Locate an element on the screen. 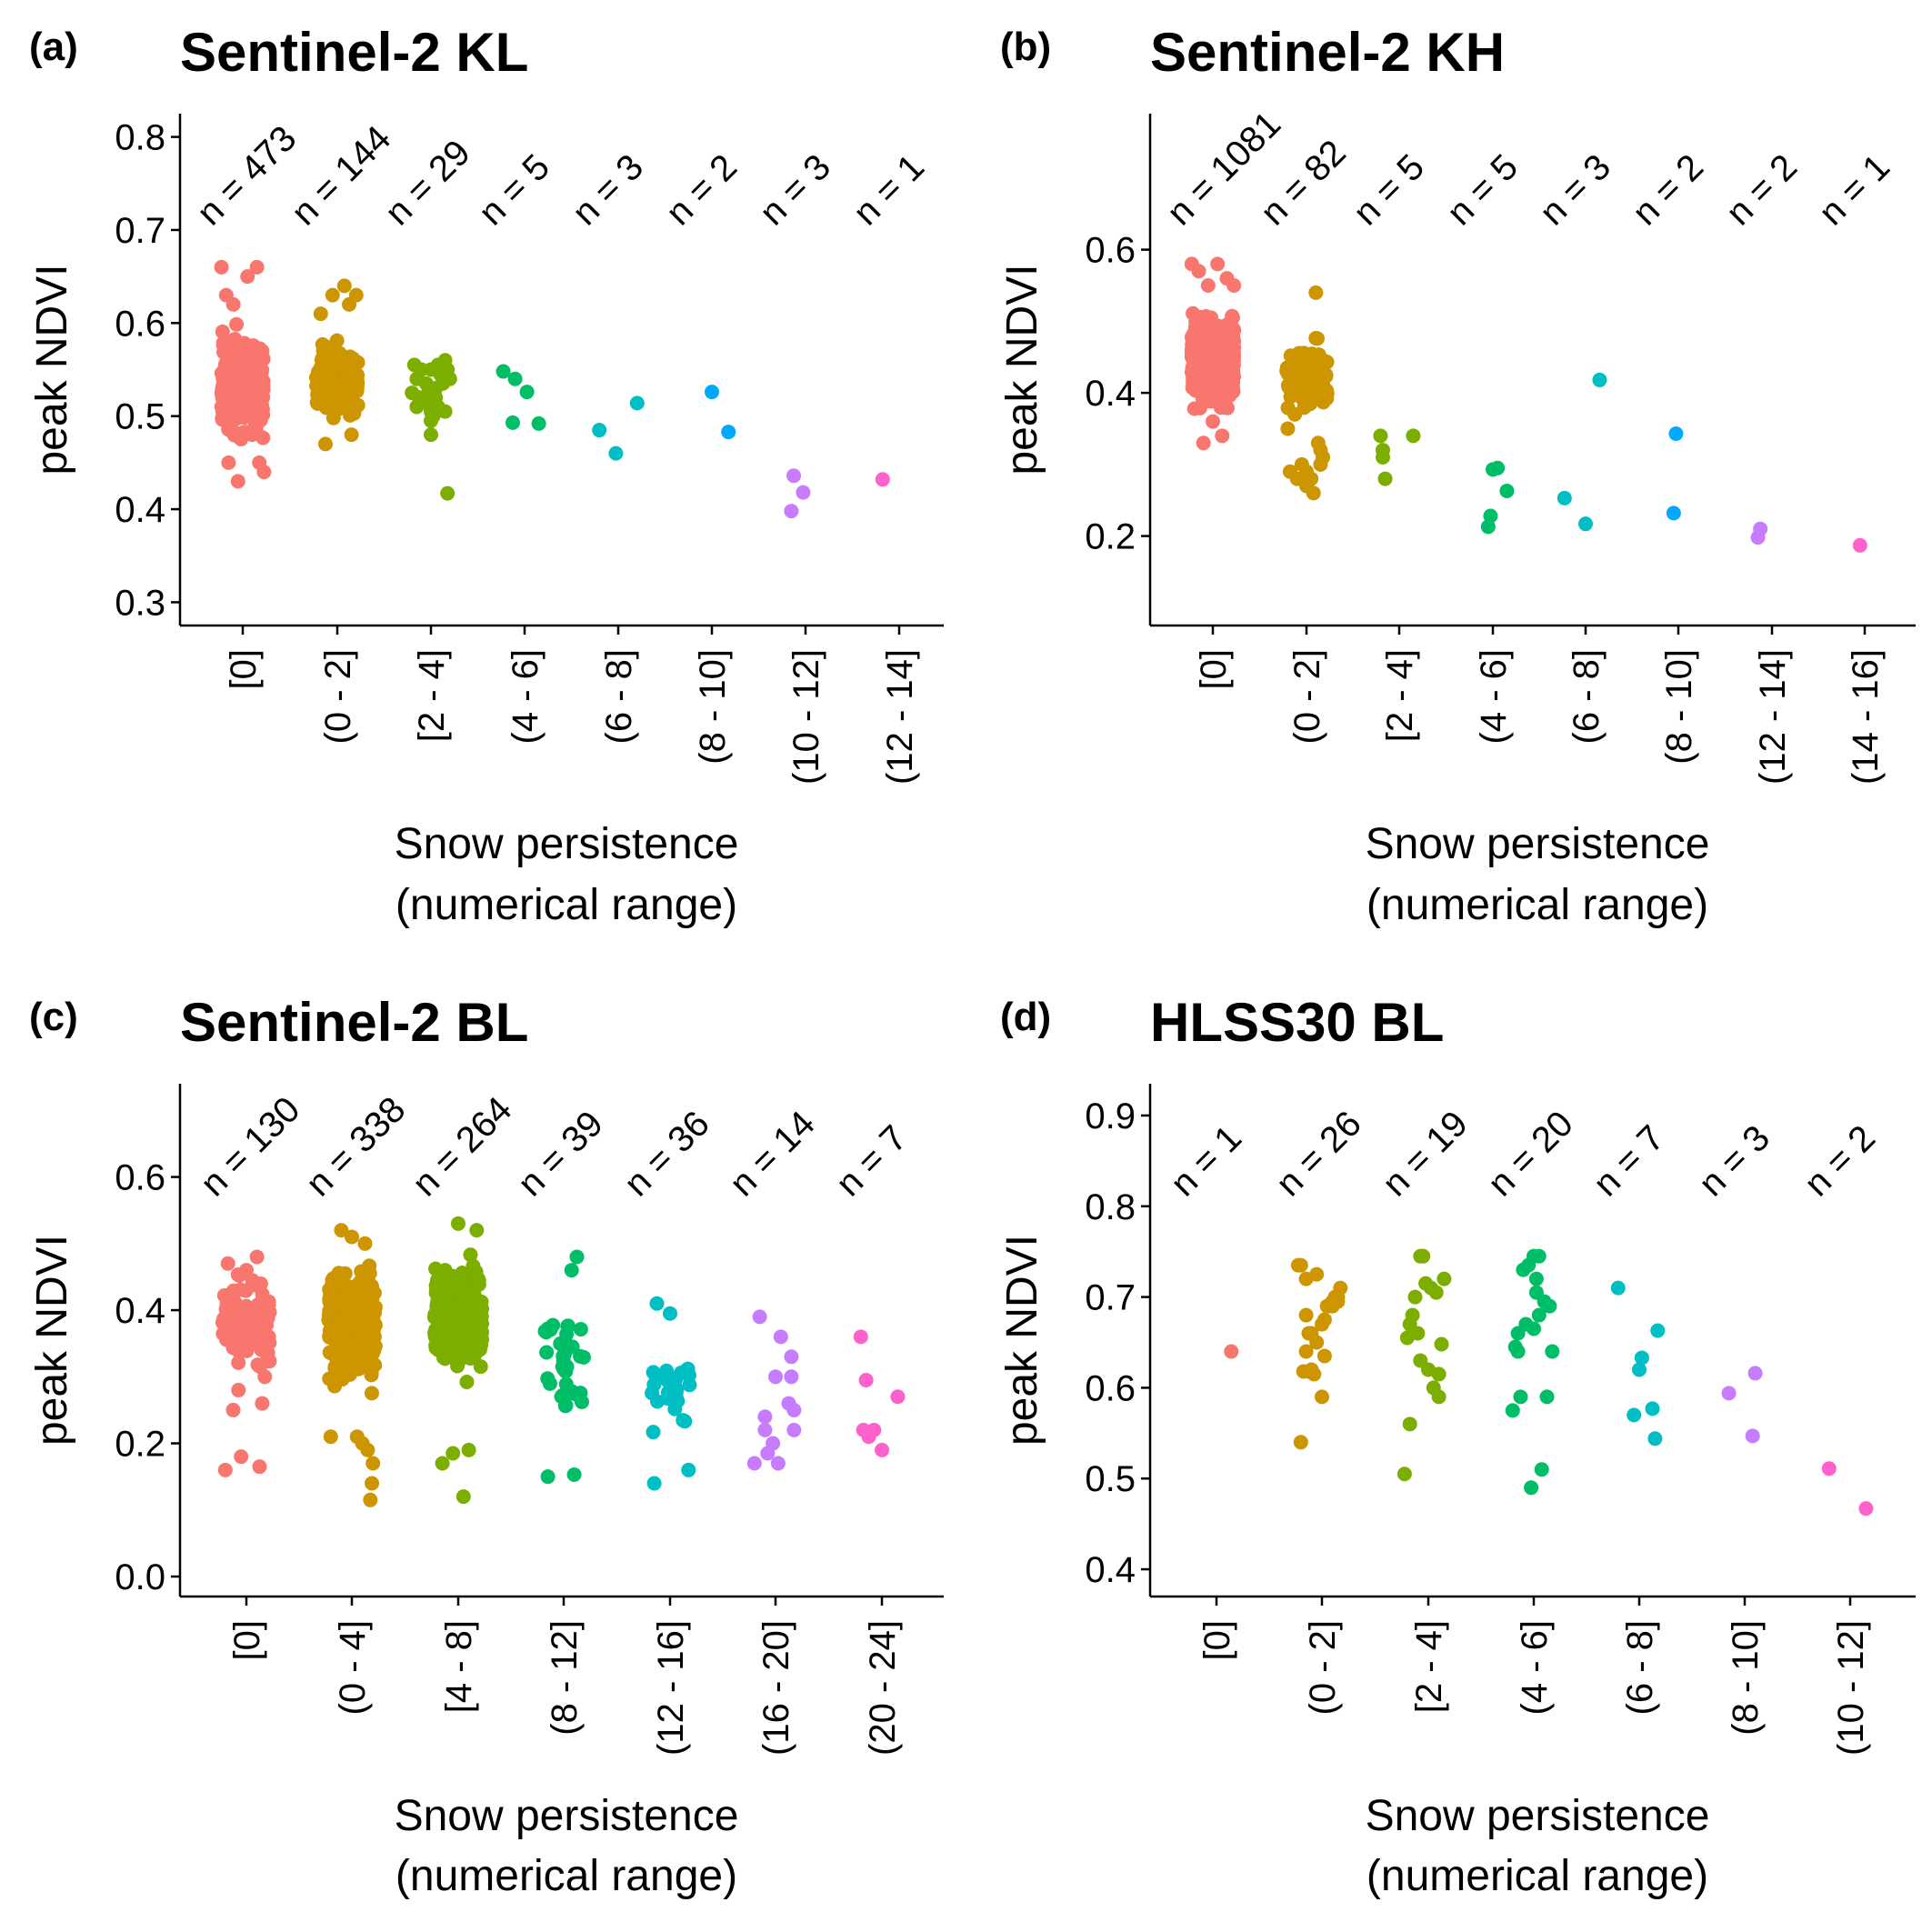  count-label: n = 26 is located at coordinates (1318, 1154).